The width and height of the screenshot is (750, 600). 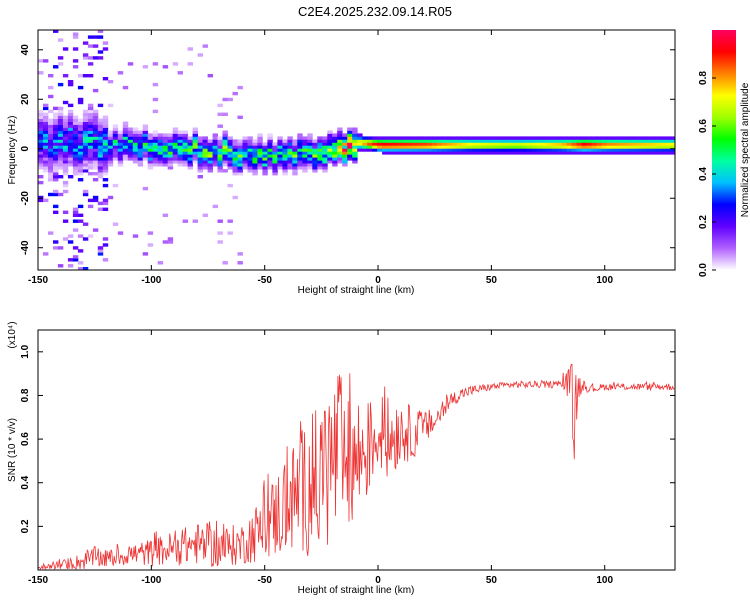 I want to click on snr-x-axis-label: Height of straight line (km), so click(x=356, y=590).